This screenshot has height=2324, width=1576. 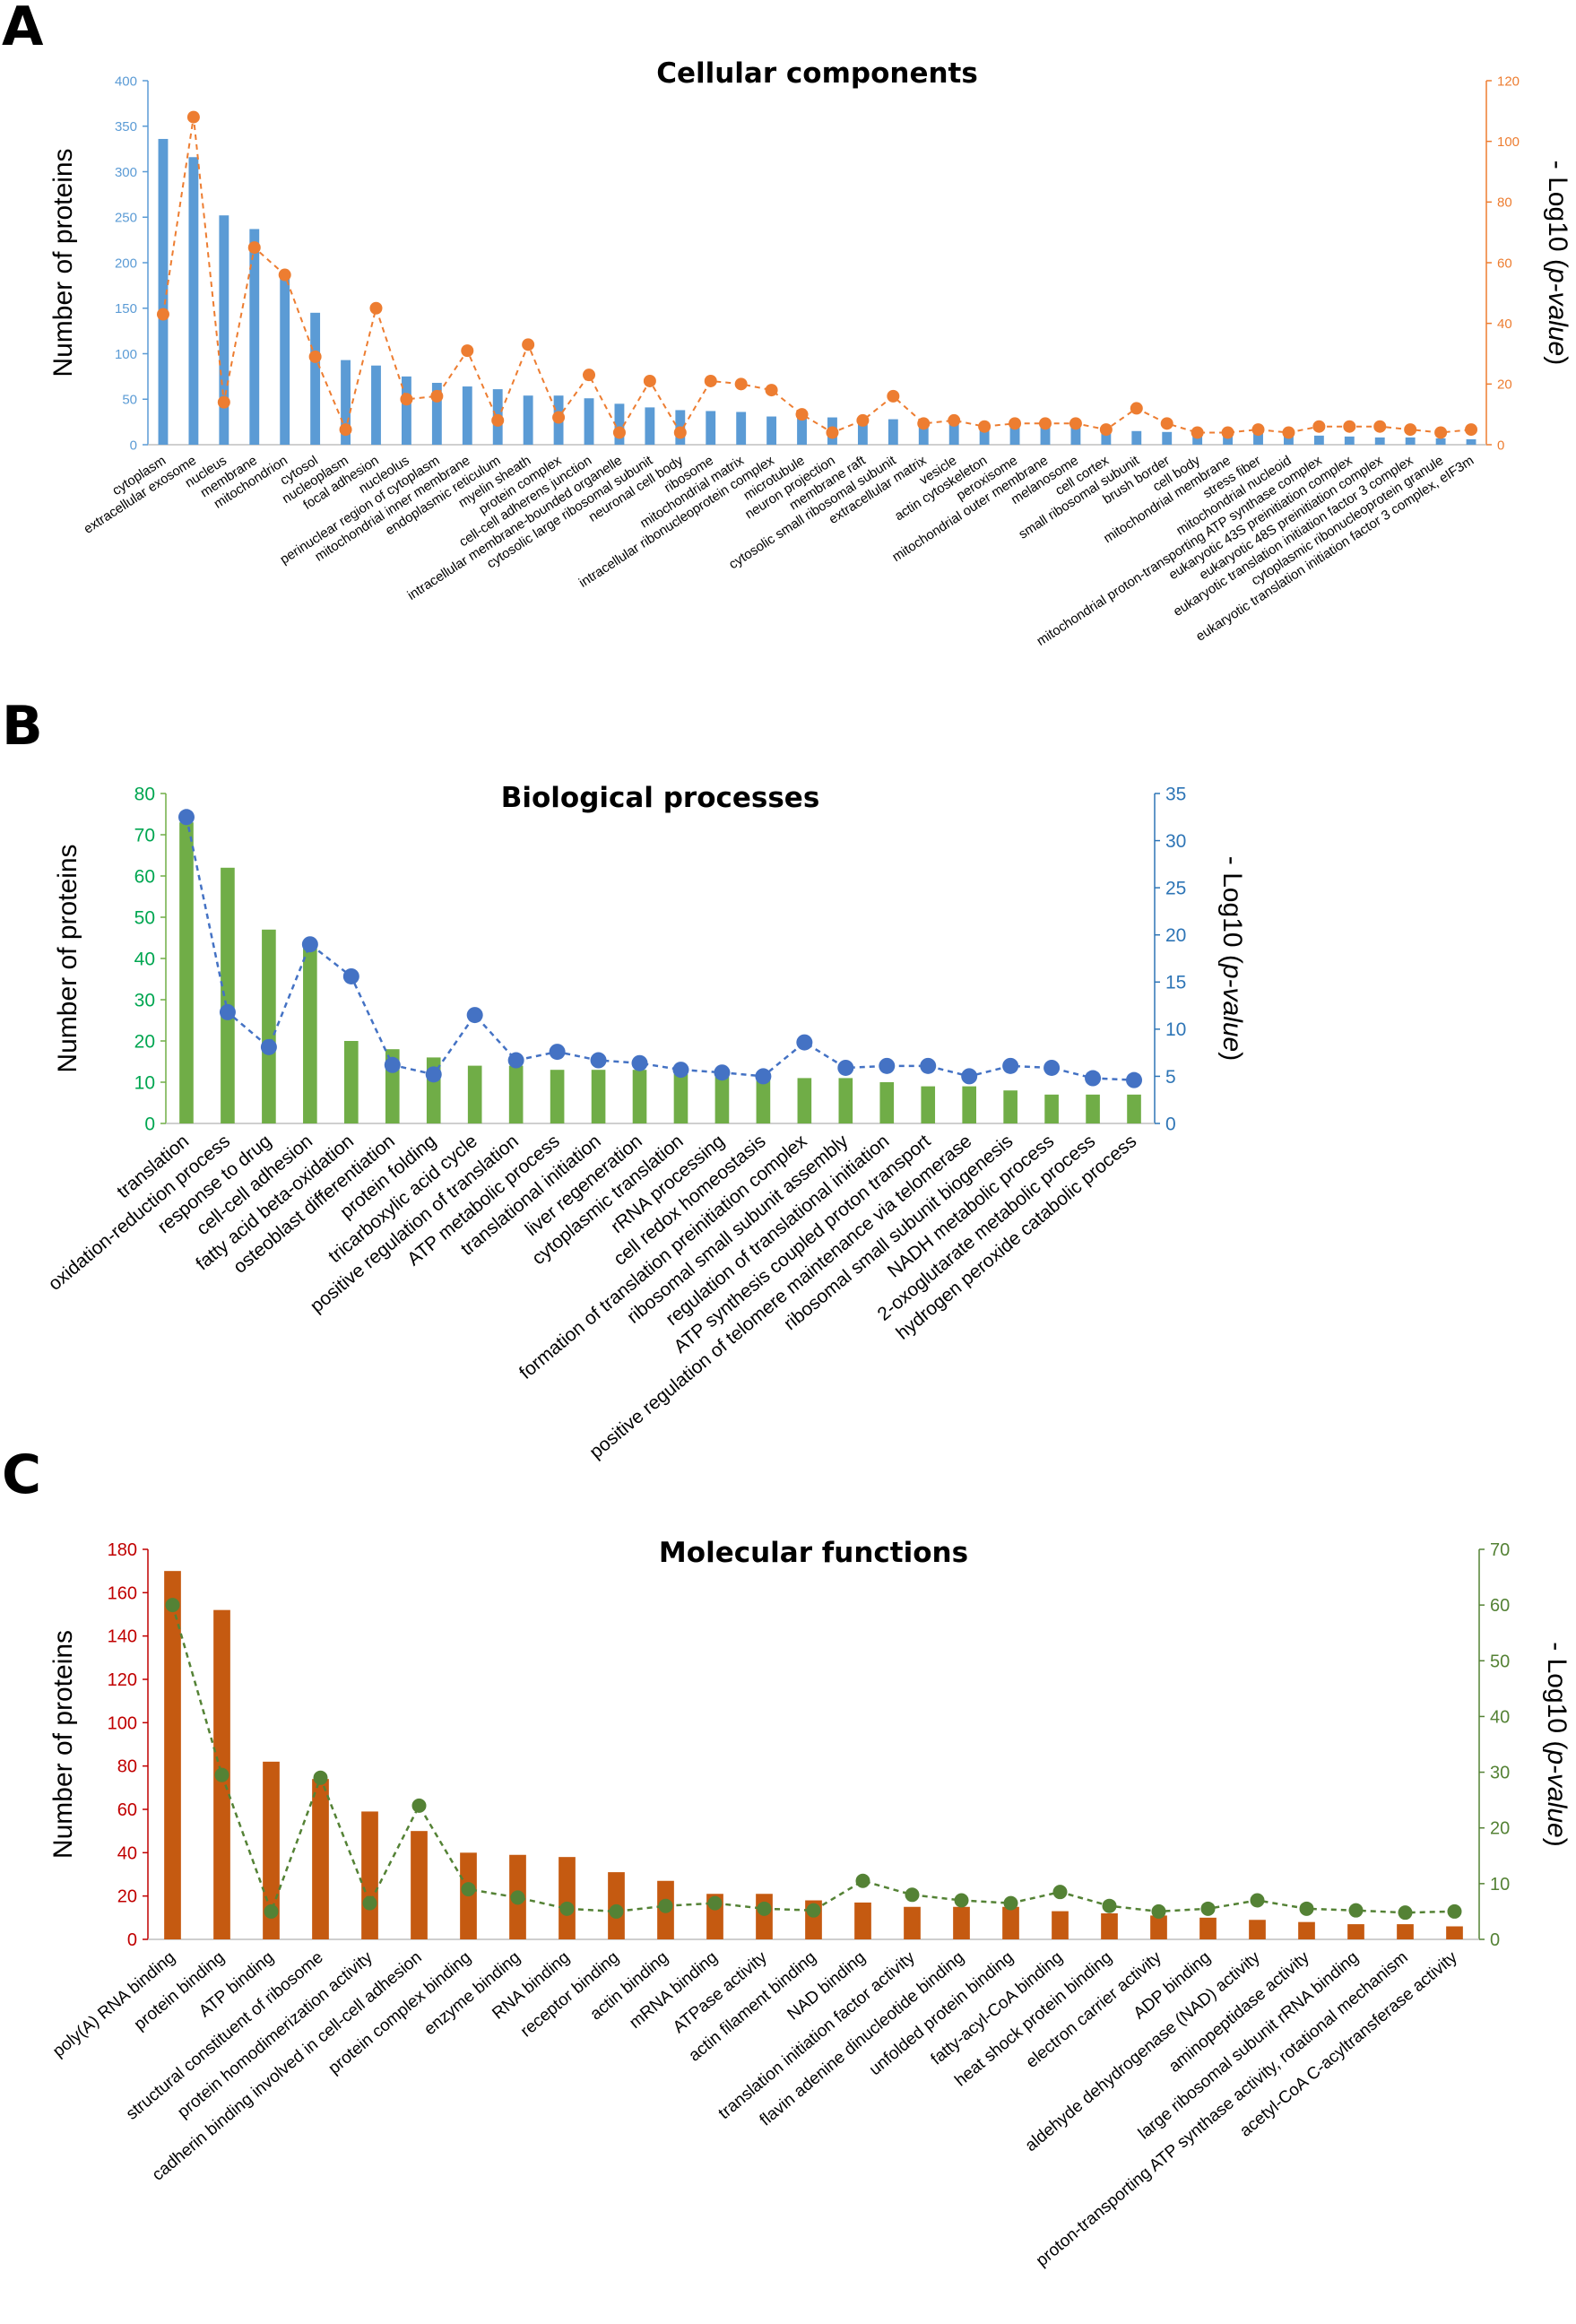 I want to click on left-tick-label: 250, so click(x=126, y=218).